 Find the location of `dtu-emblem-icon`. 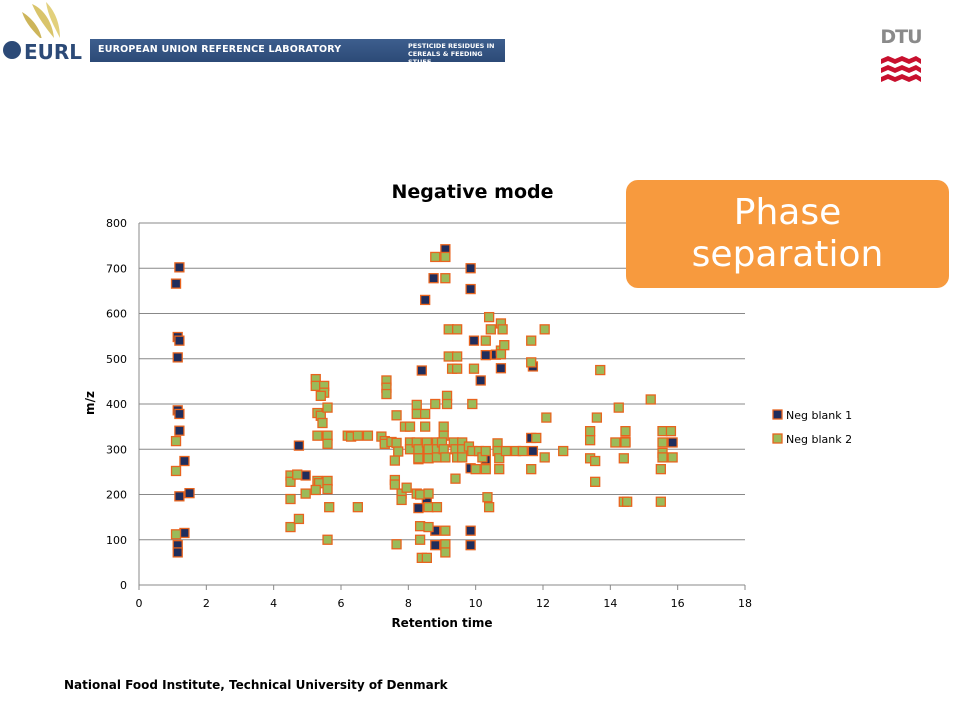

dtu-emblem-icon is located at coordinates (901, 69).